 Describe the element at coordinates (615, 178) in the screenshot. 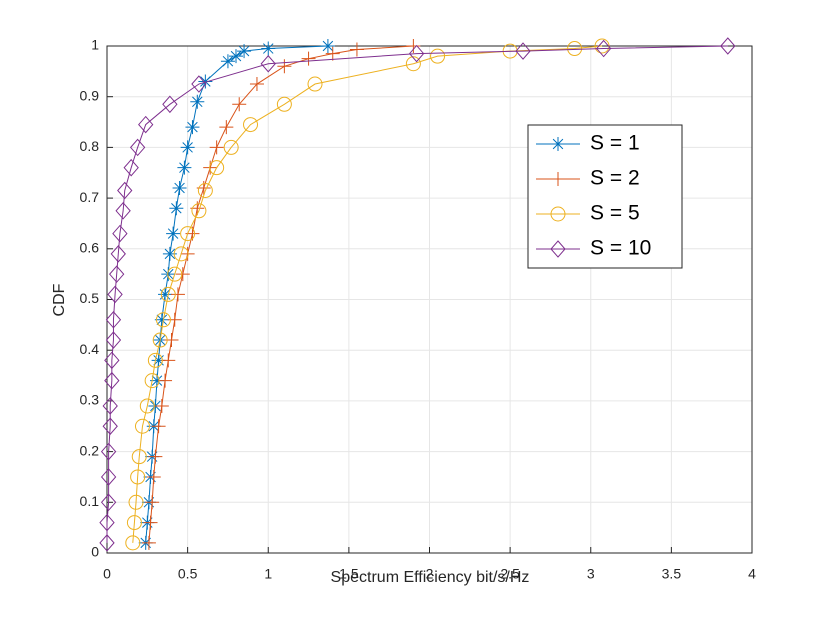

I see `legend-label: S = 2` at that location.